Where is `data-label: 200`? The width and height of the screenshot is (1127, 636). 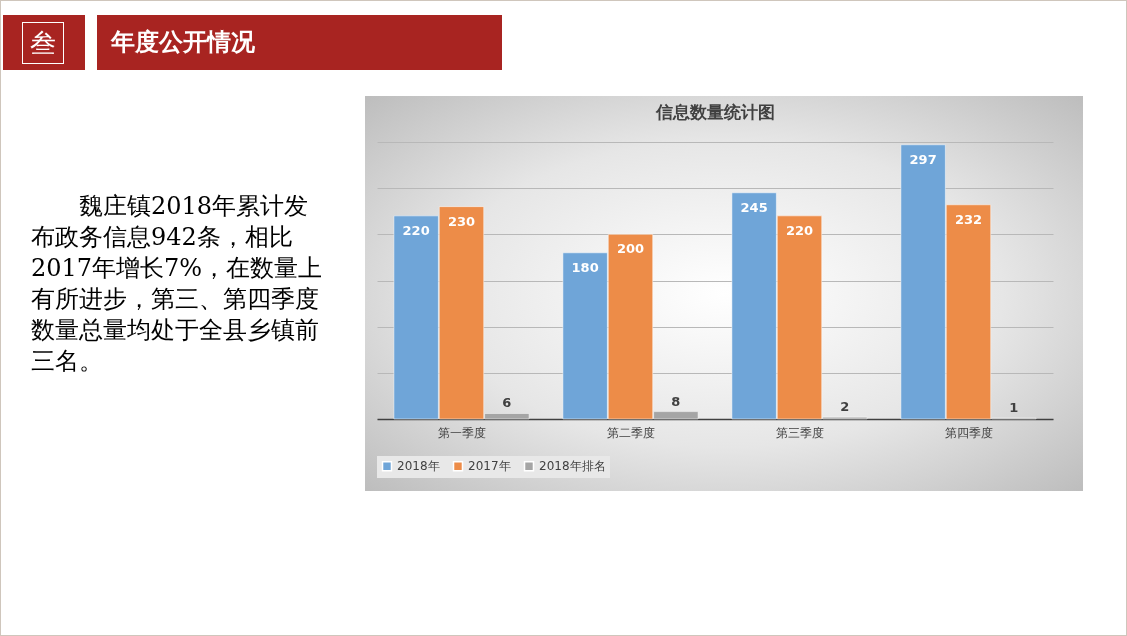 data-label: 200 is located at coordinates (630, 249).